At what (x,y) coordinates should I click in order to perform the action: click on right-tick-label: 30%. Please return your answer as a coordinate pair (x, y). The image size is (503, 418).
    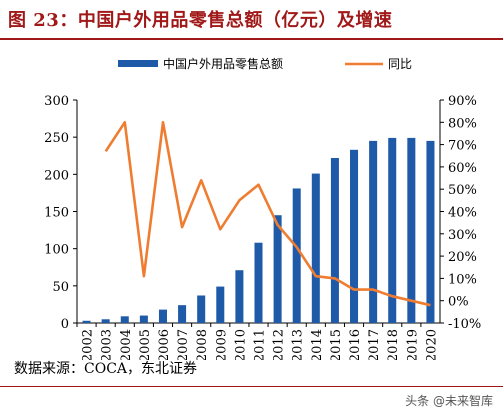
    Looking at the image, I should click on (462, 235).